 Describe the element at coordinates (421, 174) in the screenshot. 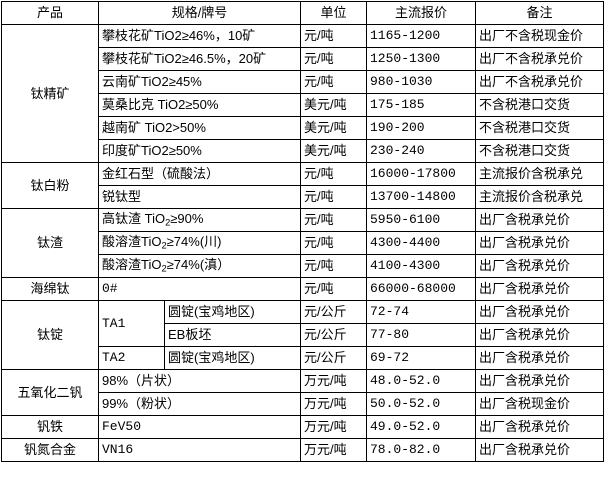

I see `price-cell: 16000-17800` at that location.